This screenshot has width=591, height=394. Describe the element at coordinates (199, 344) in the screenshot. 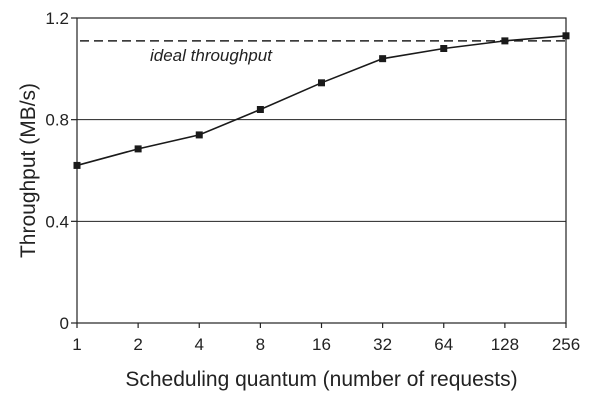

I see `x-tick-label: 4` at that location.